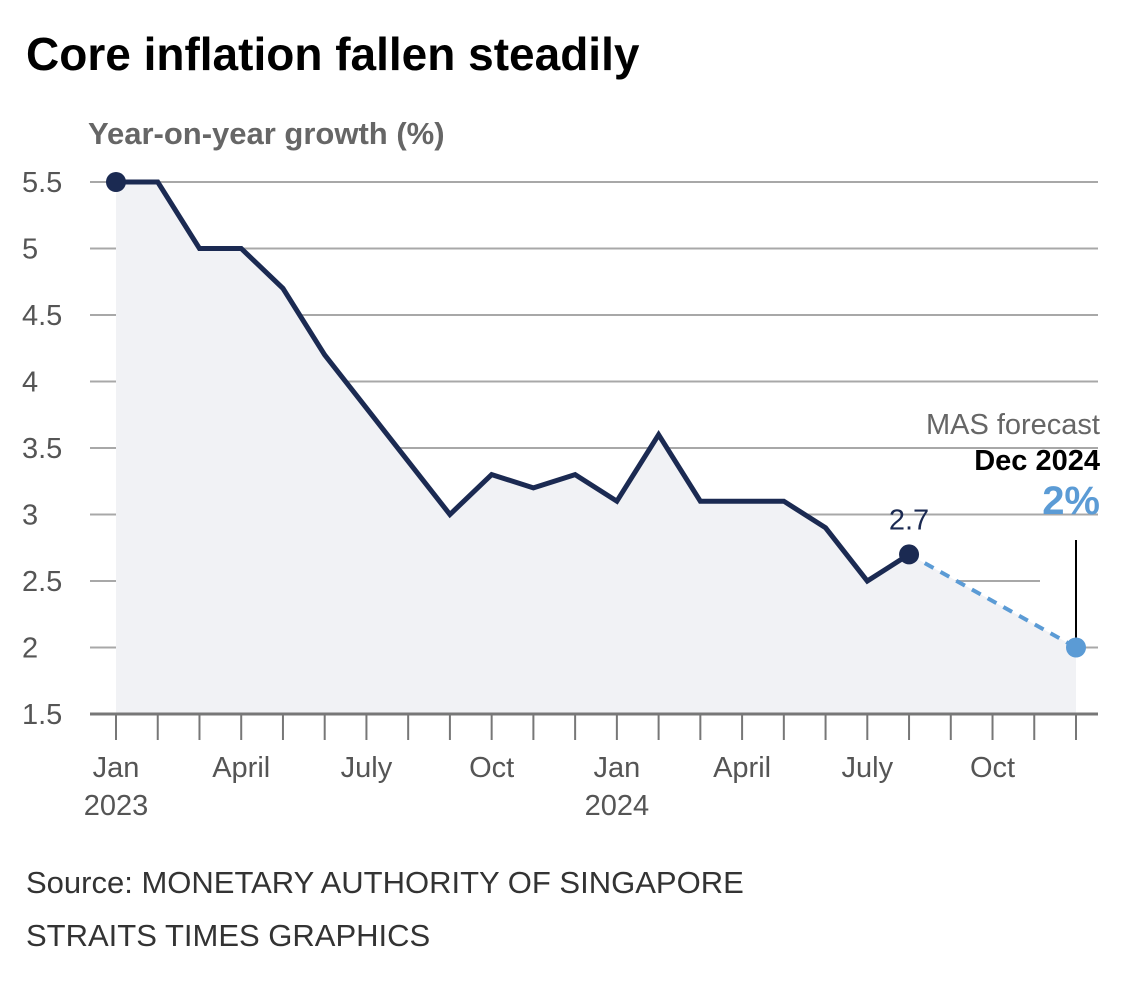  I want to click on x-tick-year: 2023, so click(116, 806).